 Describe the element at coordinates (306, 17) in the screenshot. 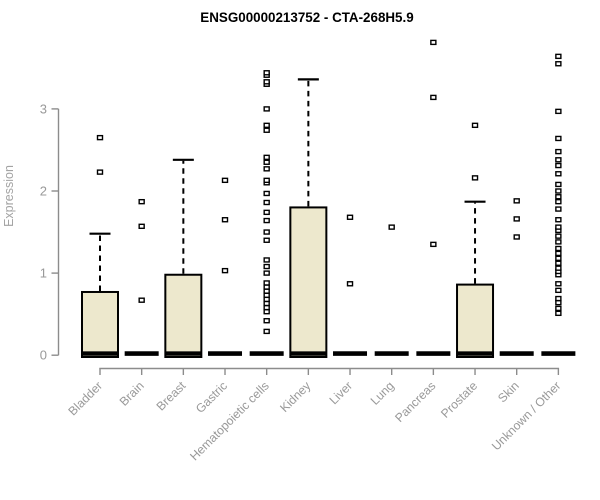

I see `chart-title: ENSG00000213752 - CTA-268H5.9` at that location.